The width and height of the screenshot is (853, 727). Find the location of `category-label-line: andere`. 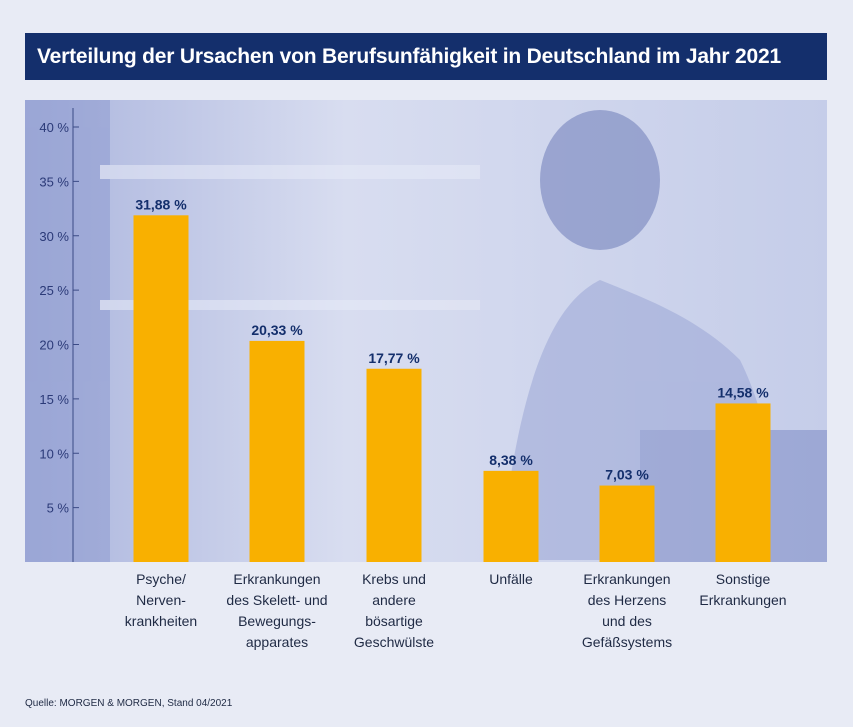

category-label-line: andere is located at coordinates (394, 600).